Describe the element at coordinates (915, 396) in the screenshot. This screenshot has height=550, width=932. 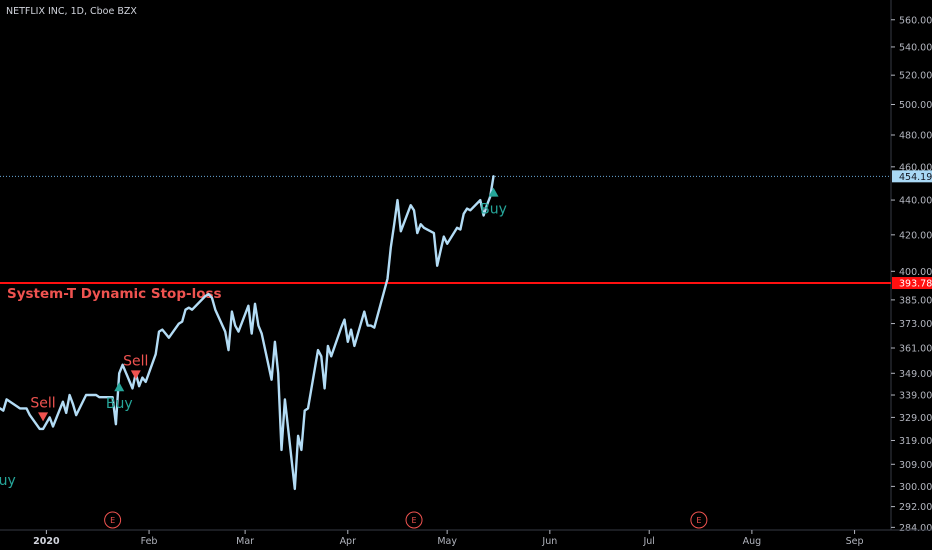
I see `y-tick-label: 339.00` at that location.